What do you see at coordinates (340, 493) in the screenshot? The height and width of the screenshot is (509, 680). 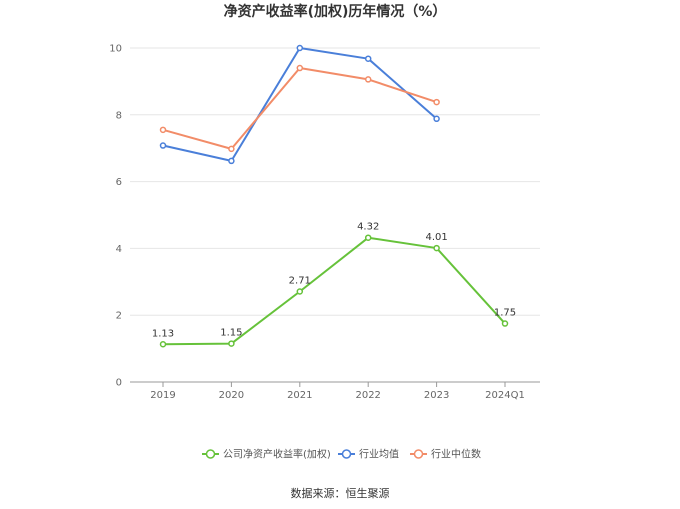 I see `data-source: 数据来源：恒生聚源` at bounding box center [340, 493].